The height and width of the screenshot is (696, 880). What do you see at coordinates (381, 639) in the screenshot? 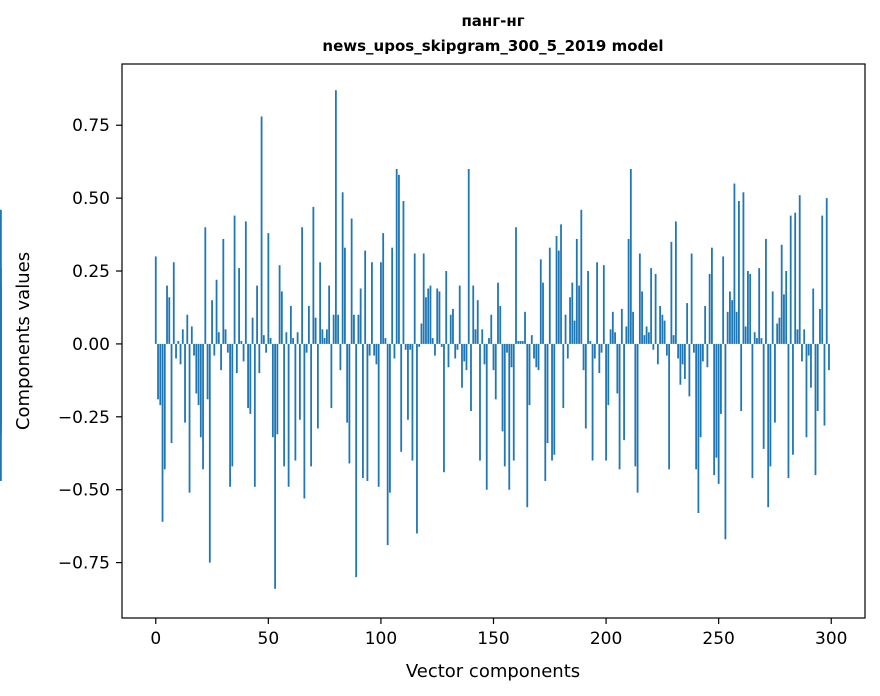
I see `x-tick-label: 100` at bounding box center [381, 639].